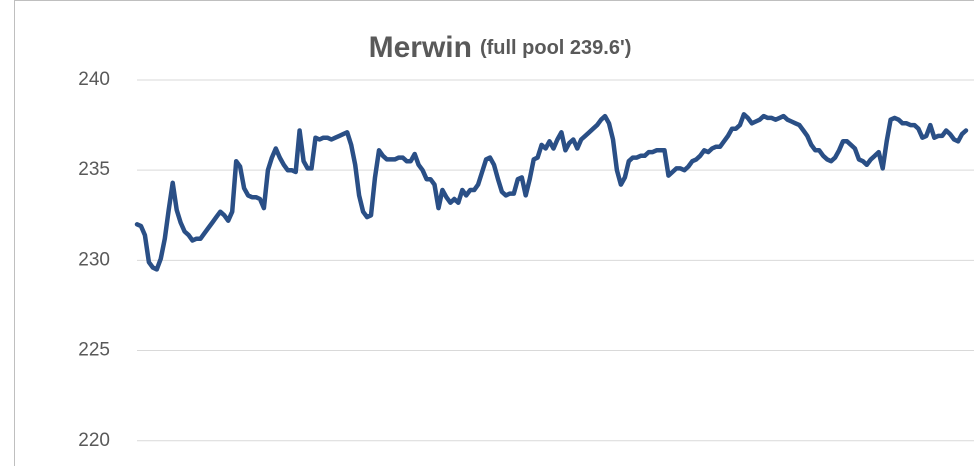  Describe the element at coordinates (94, 169) in the screenshot. I see `y-tick-label: 235` at that location.